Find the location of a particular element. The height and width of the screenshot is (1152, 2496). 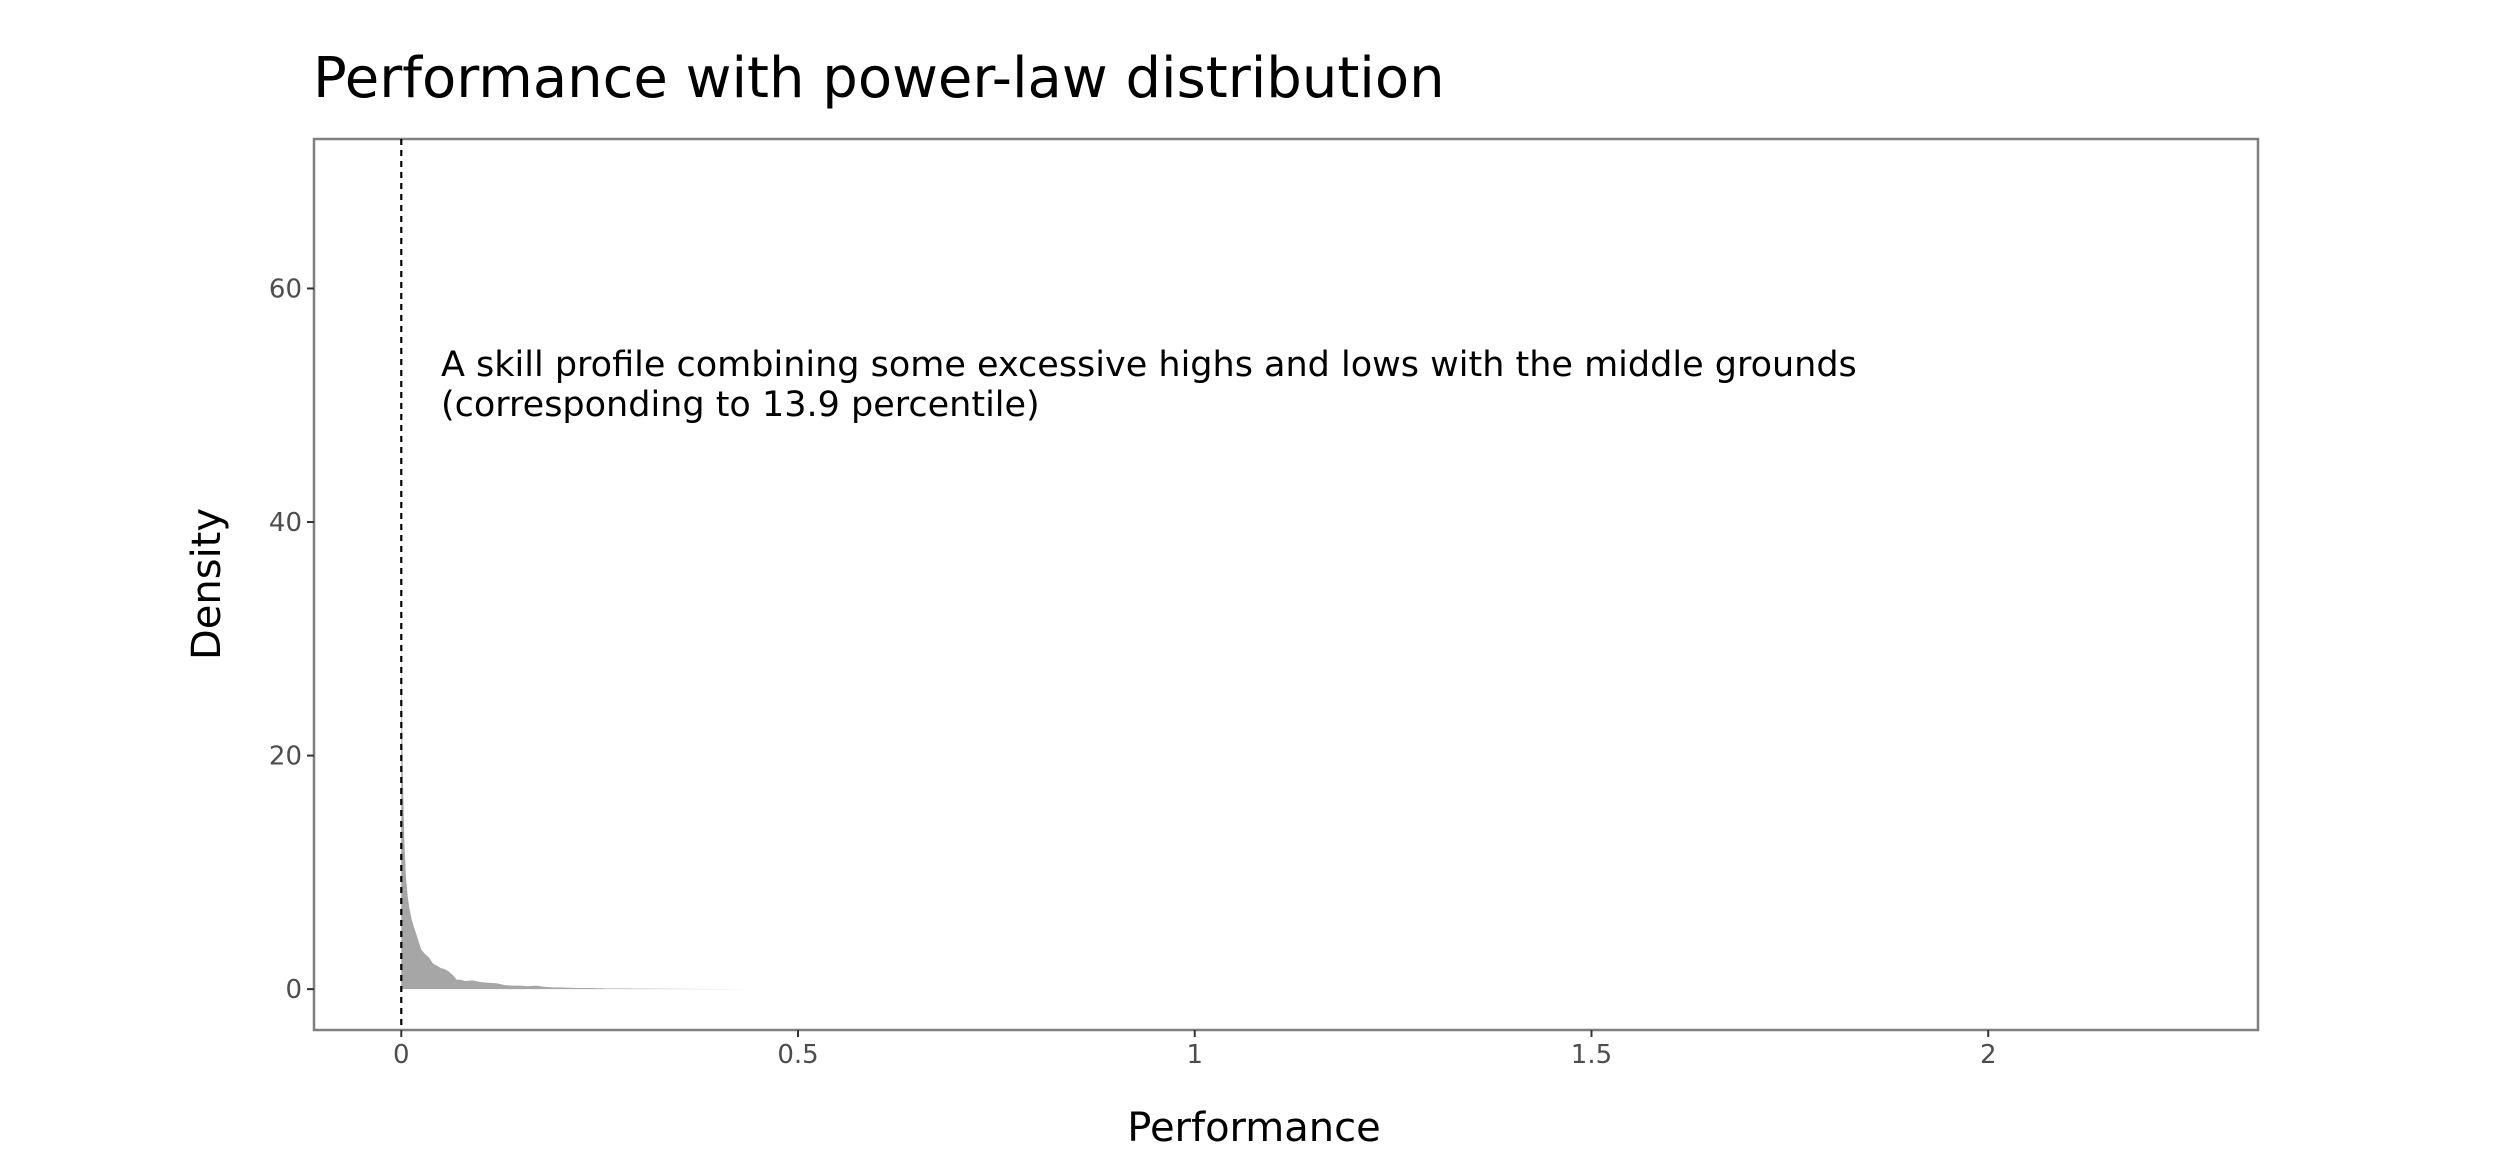

x-axis-label: Performance is located at coordinates (1253, 1128).